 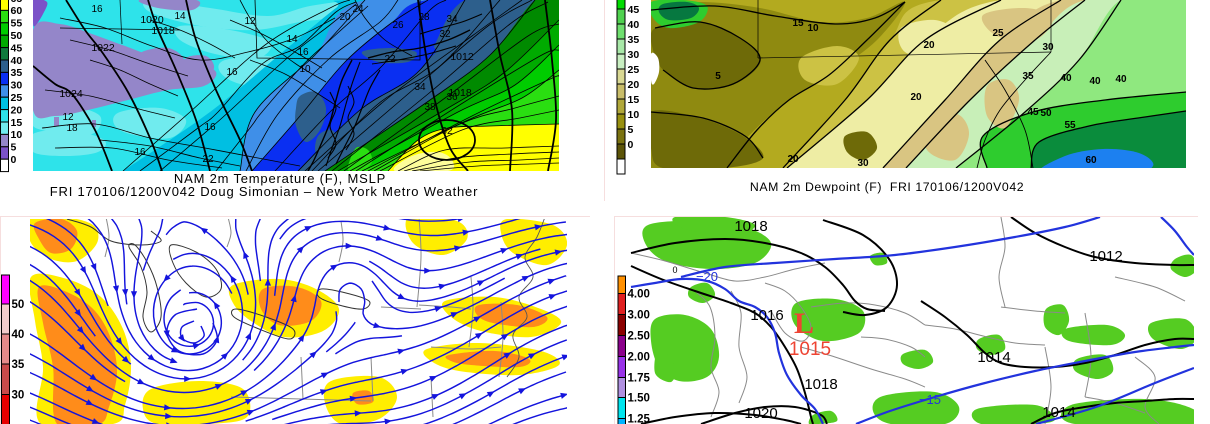 What do you see at coordinates (707, 276) in the screenshot?
I see `svg-text: −20` at bounding box center [707, 276].